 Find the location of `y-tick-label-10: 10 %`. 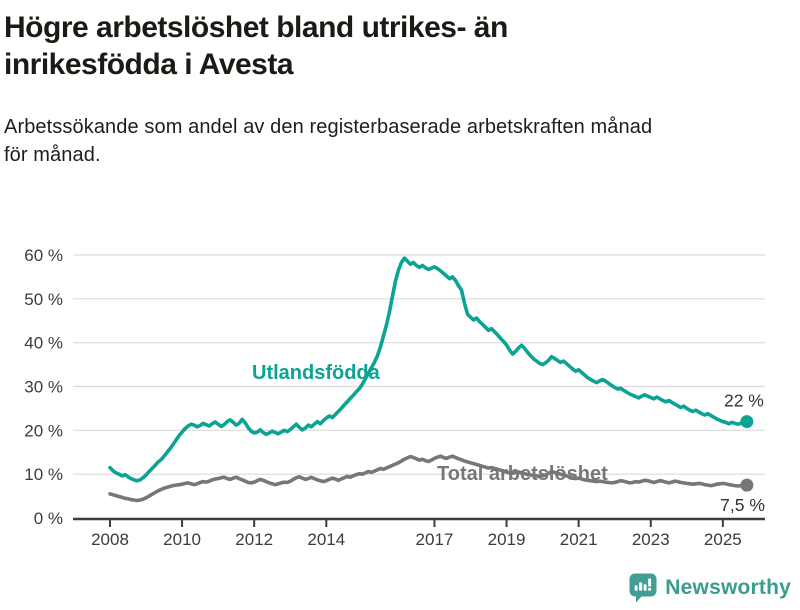

y-tick-label-10: 10 % is located at coordinates (43, 474).